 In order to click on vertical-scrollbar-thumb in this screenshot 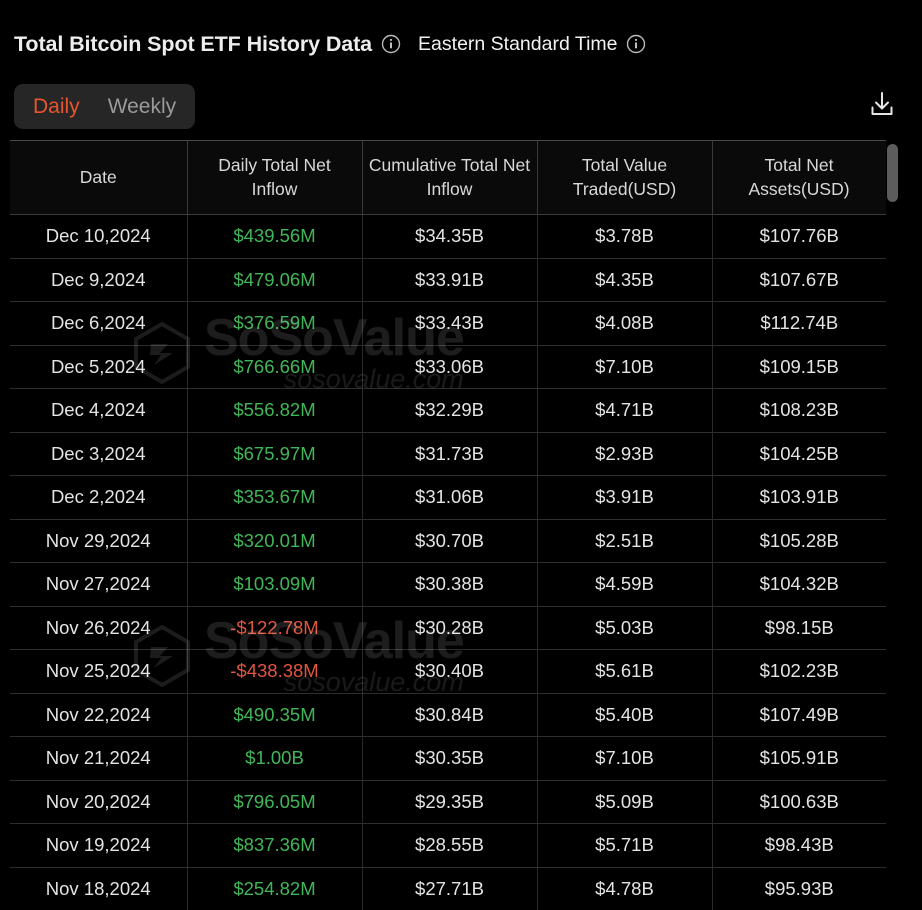, I will do `click(892, 173)`.